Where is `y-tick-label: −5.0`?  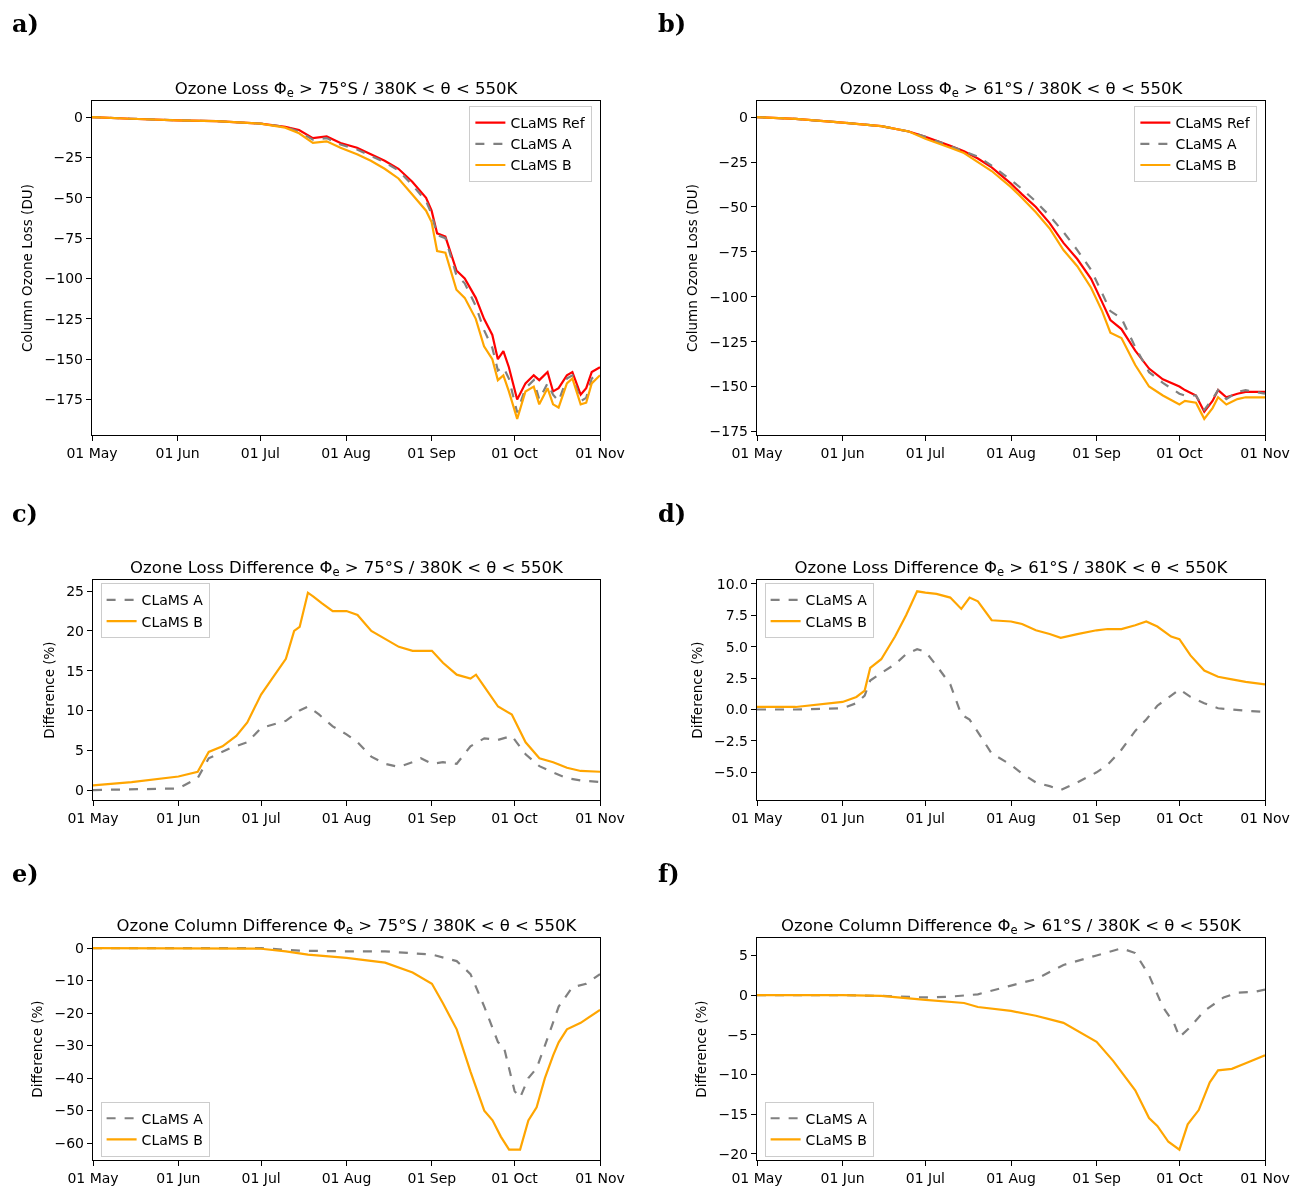
y-tick-label: −5.0 is located at coordinates (731, 772).